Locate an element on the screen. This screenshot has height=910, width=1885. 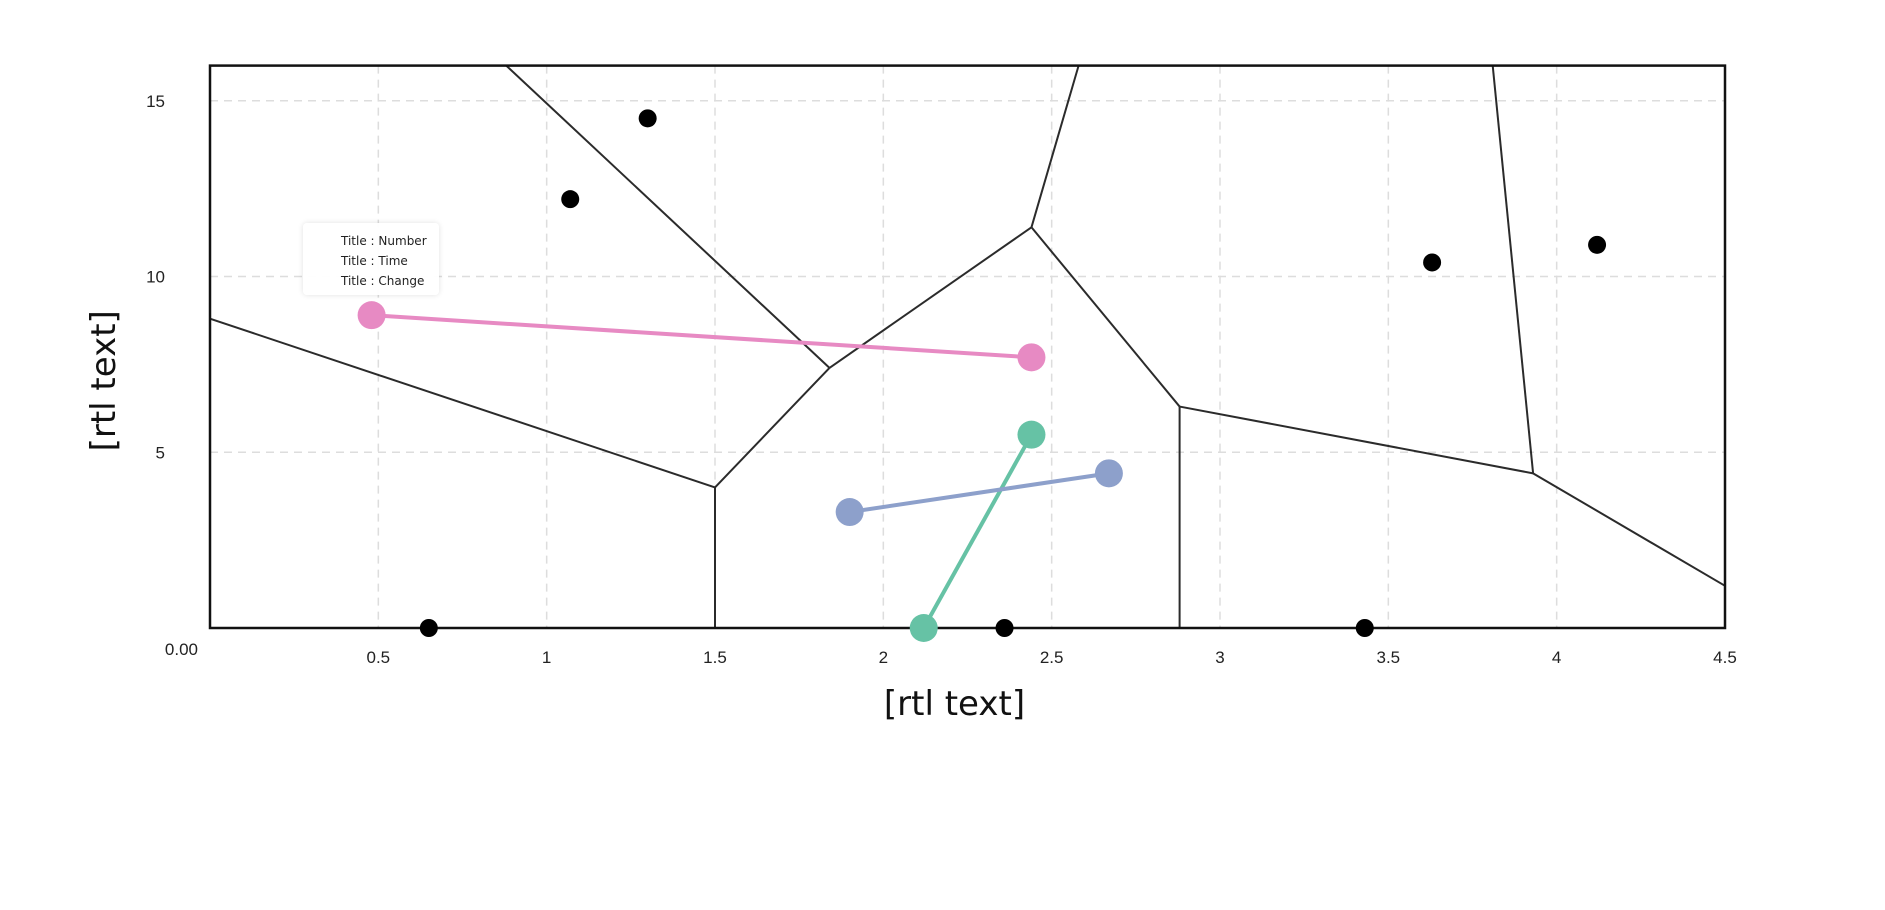
y-axis-title: [rtl text] is located at coordinates (104, 380).